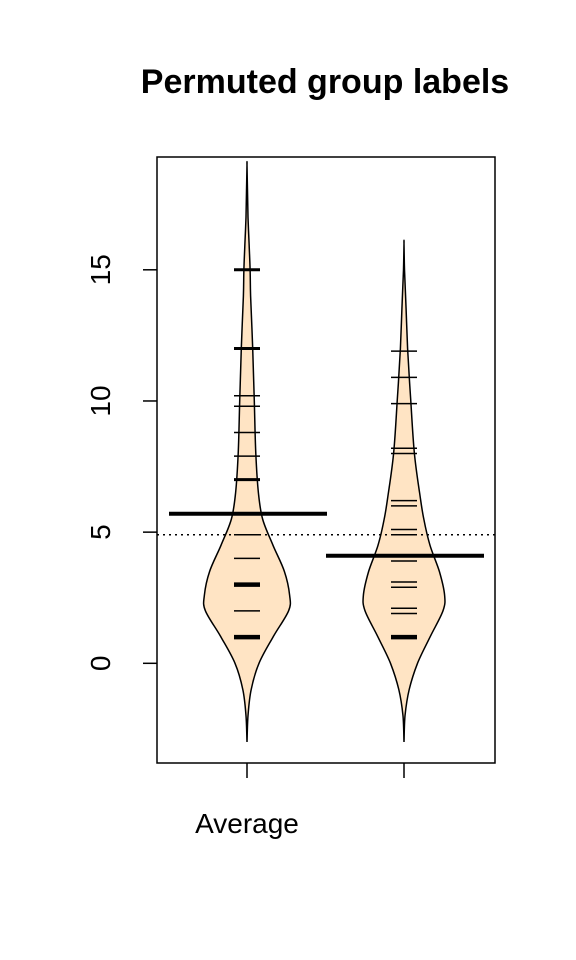 This screenshot has width=576, height=960. Describe the element at coordinates (247, 823) in the screenshot. I see `x-tick-label-1: Average` at that location.